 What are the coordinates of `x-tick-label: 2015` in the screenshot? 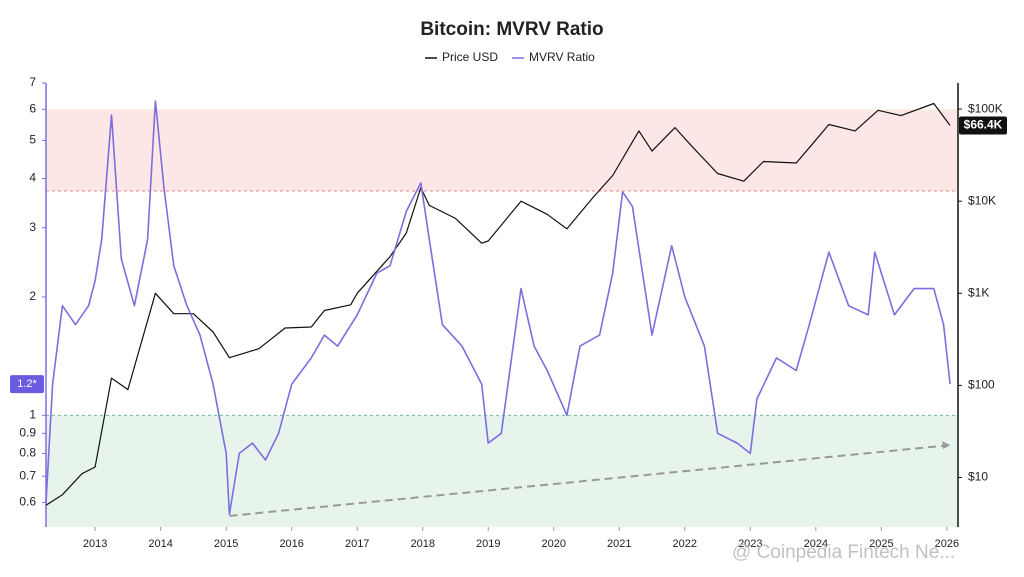 It's located at (226, 544).